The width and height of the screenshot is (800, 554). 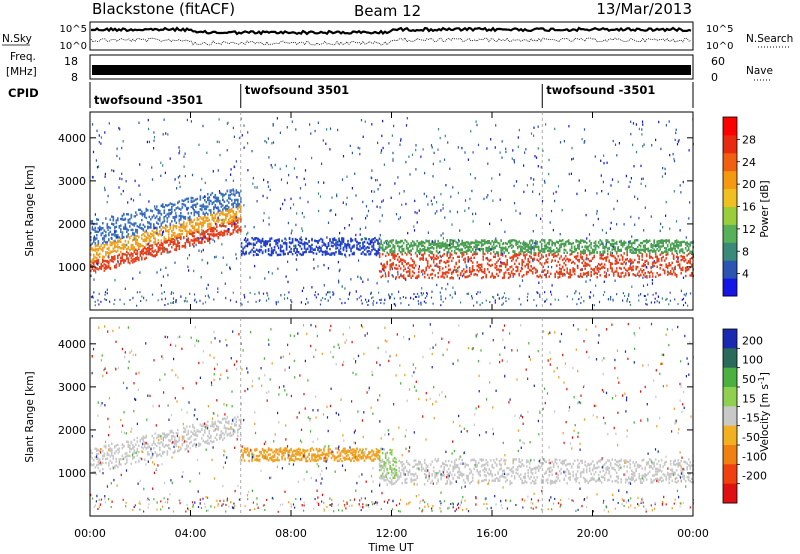 What do you see at coordinates (72, 224) in the screenshot?
I see `y-tick-label: 2000` at bounding box center [72, 224].